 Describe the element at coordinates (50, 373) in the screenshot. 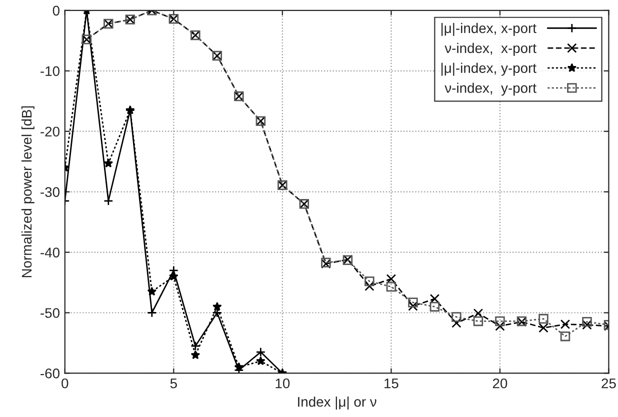

I see `y-tick-label: -60` at that location.